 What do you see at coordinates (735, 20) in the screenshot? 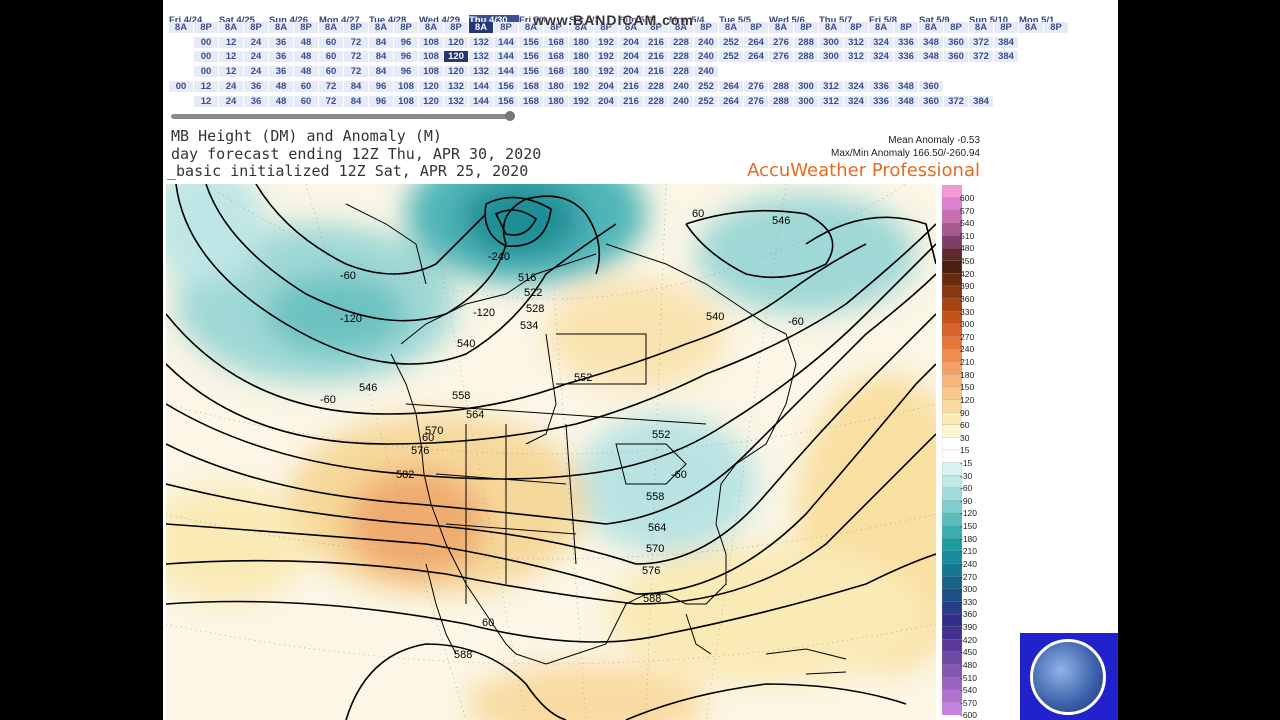
I see `day-tab: Tue 5/5` at bounding box center [735, 20].